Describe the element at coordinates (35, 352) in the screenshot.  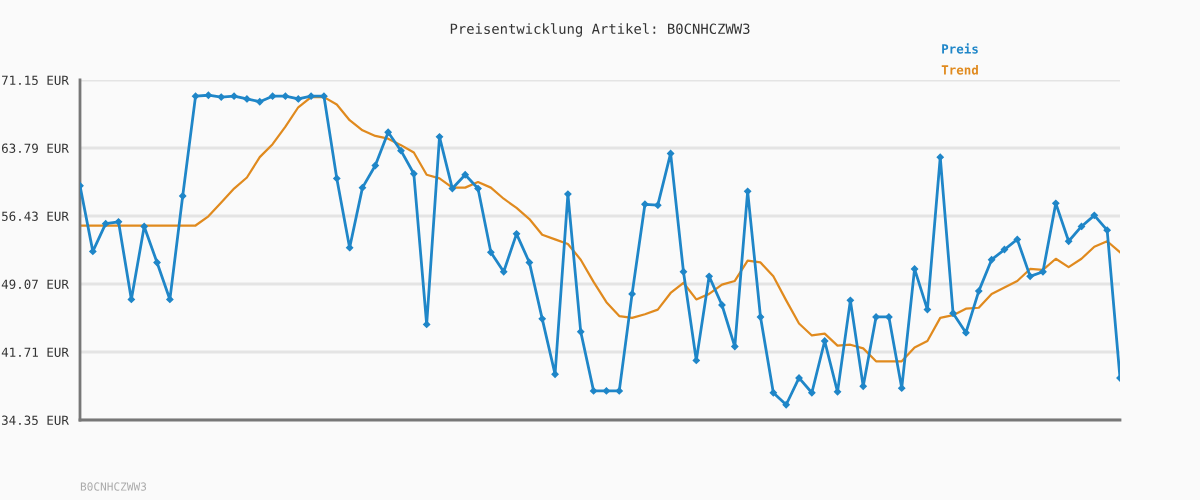
I see `y-tick-label: 41.71 EUR` at that location.